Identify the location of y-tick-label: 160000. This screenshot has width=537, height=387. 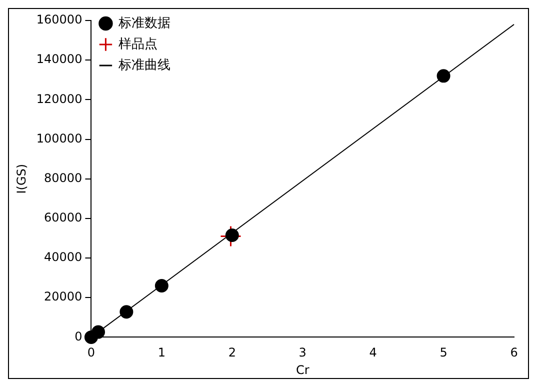
(59, 19).